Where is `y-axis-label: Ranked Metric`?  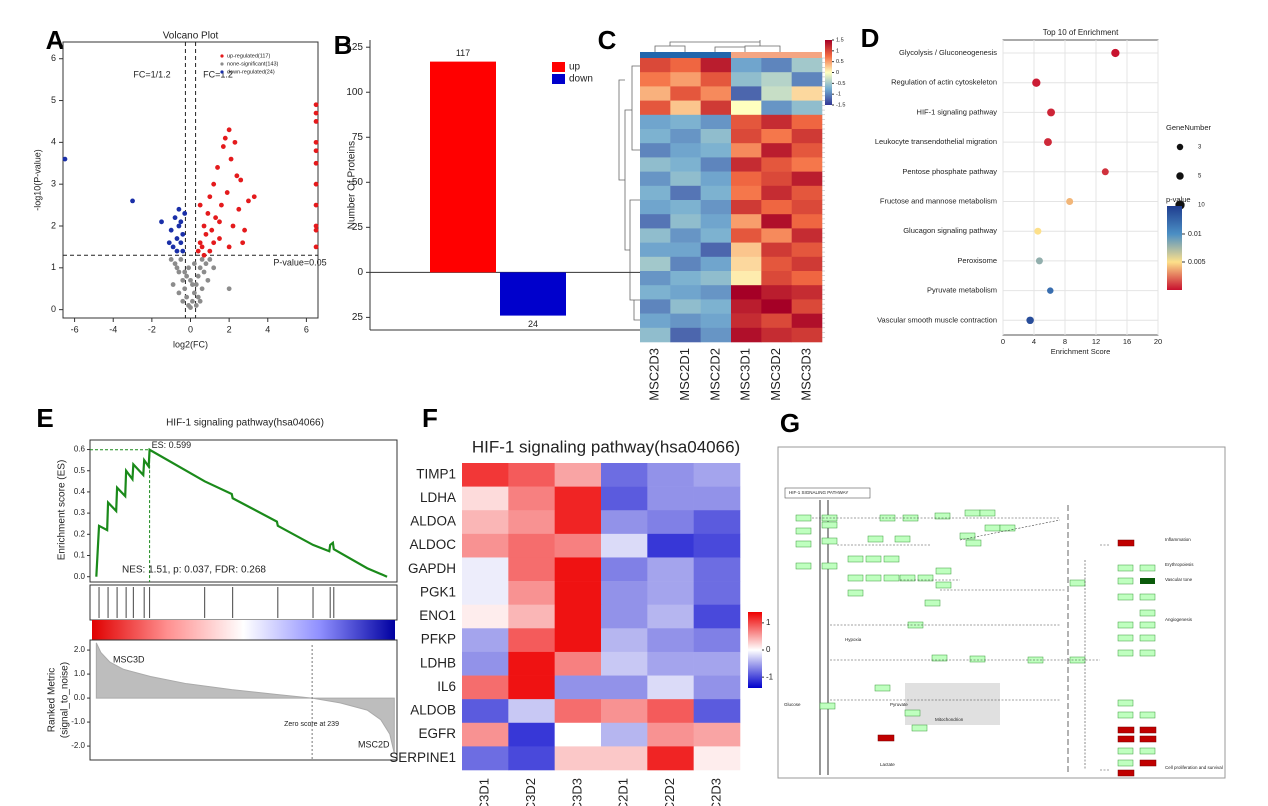
y-axis-label: Ranked Metric is located at coordinates (52, 700).